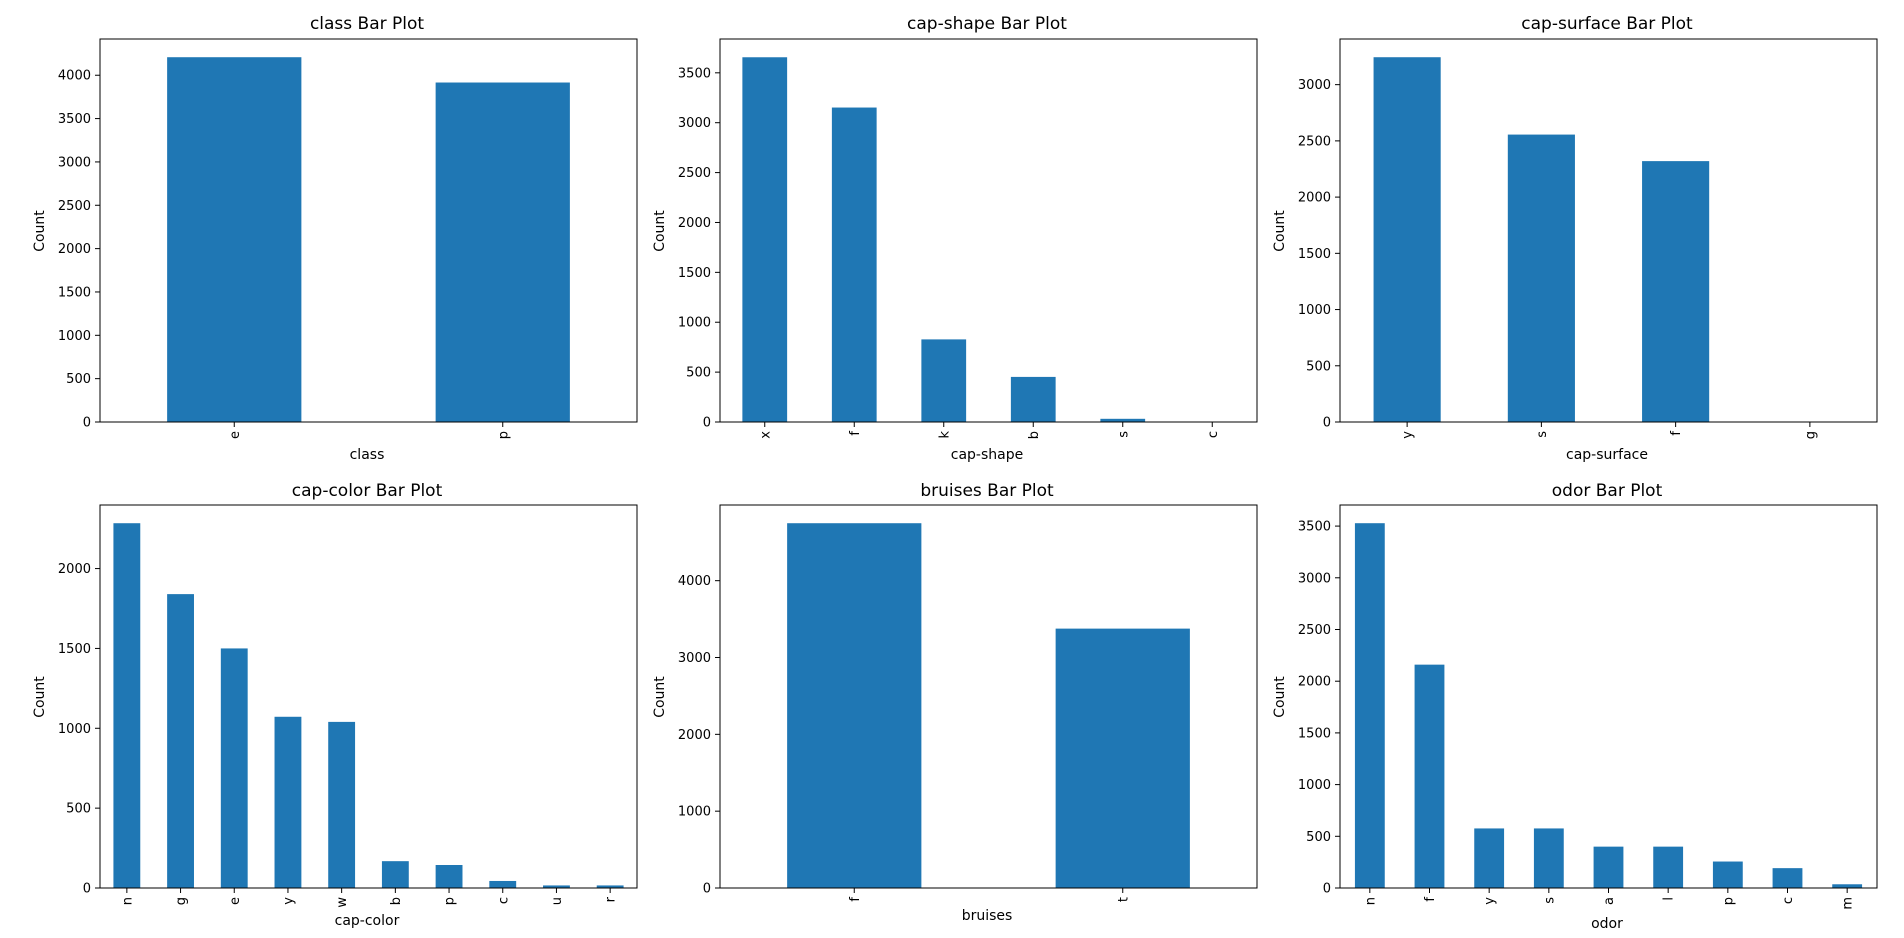  I want to click on bar-g, so click(180, 741).